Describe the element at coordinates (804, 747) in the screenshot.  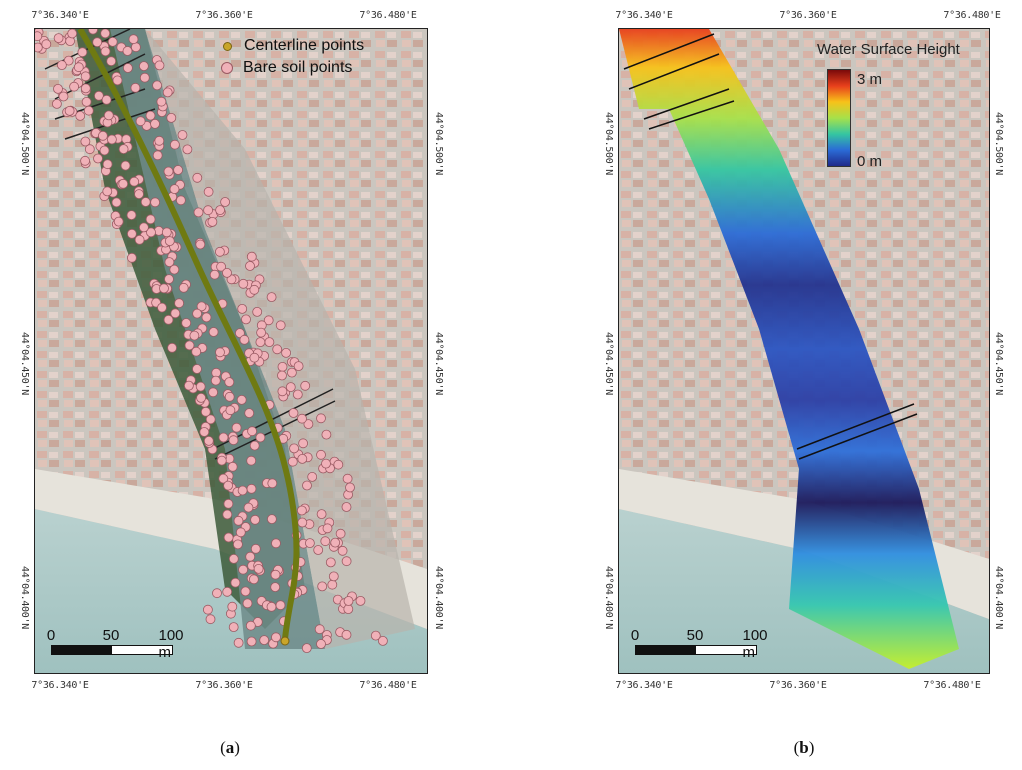
I see `caption-b: (b)` at that location.